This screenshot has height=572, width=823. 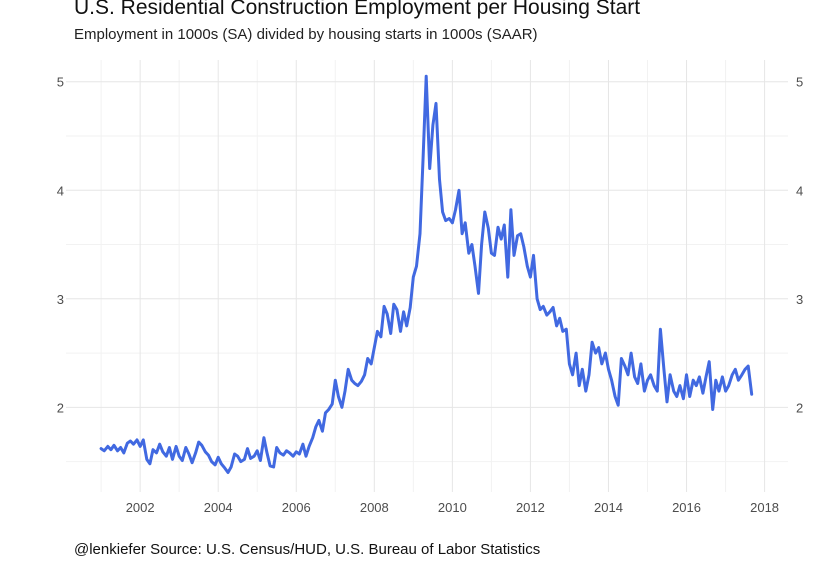 I want to click on y-tick-label-left: 3, so click(x=60, y=299).